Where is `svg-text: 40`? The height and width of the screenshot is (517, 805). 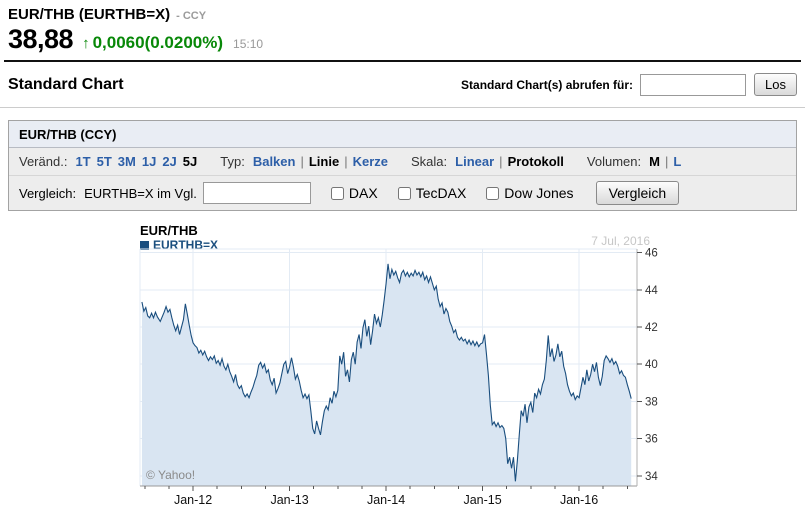 svg-text: 40 is located at coordinates (651, 365).